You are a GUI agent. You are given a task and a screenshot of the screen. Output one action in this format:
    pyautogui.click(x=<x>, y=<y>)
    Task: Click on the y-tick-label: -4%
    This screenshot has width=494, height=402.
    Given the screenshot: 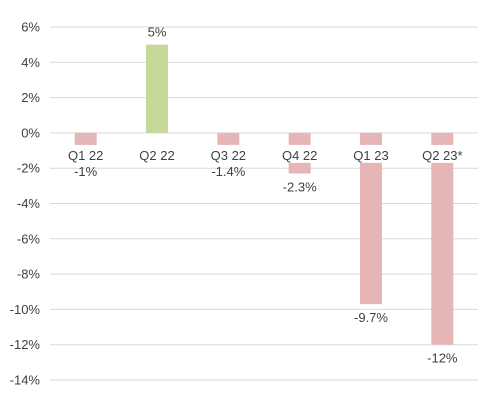 What is the action you would take?
    pyautogui.click(x=29, y=203)
    